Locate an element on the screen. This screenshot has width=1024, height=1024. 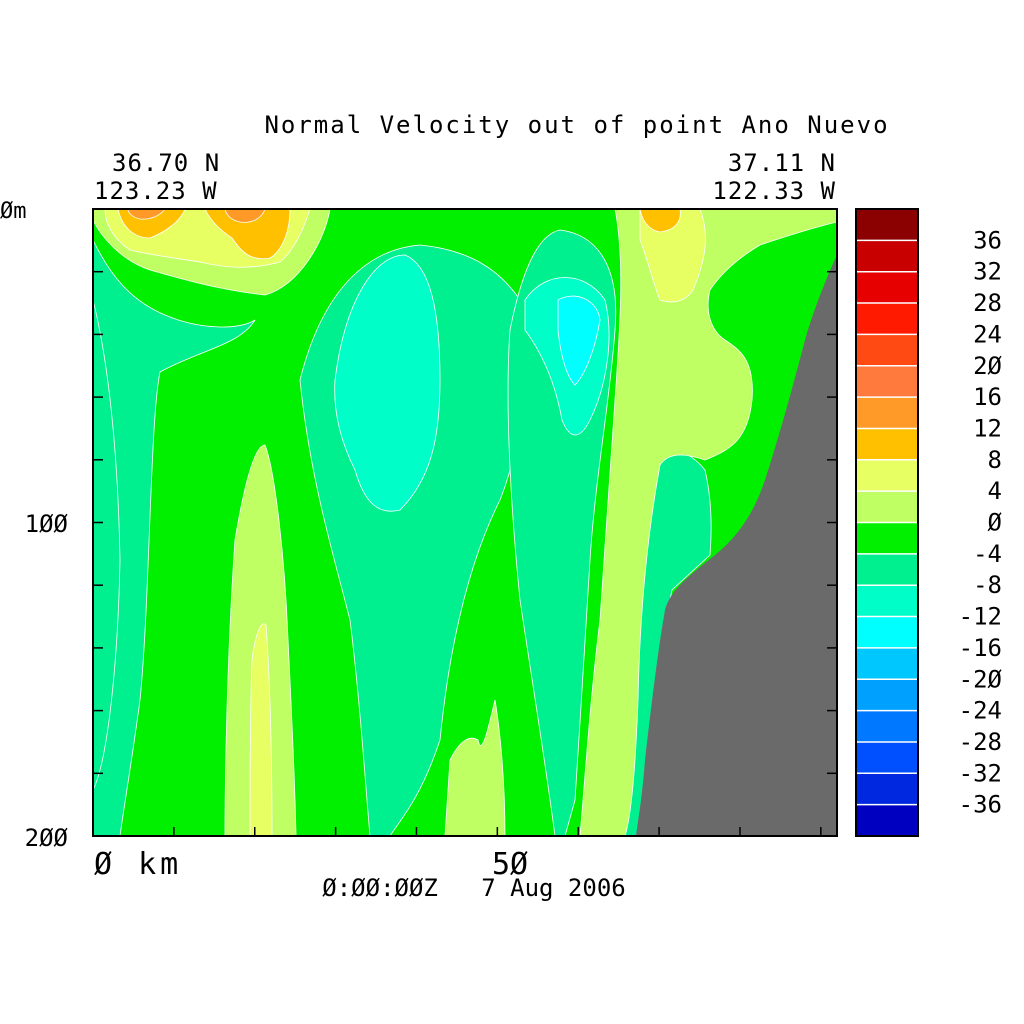
x-tick-label-50: 5Ø is located at coordinates (510, 864).